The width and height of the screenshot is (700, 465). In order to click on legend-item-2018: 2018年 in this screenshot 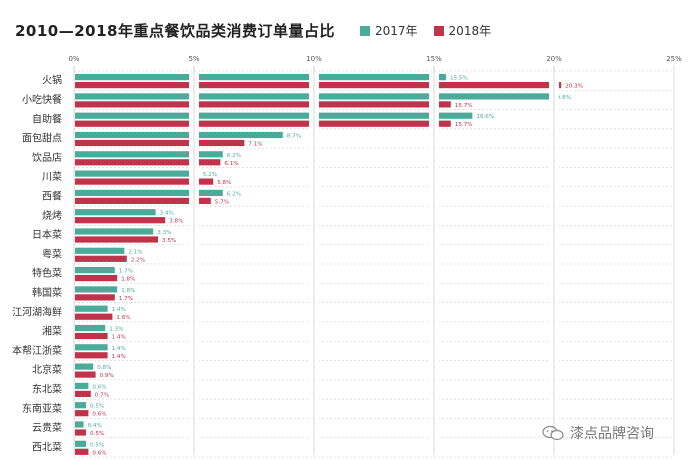, I will do `click(462, 30)`.